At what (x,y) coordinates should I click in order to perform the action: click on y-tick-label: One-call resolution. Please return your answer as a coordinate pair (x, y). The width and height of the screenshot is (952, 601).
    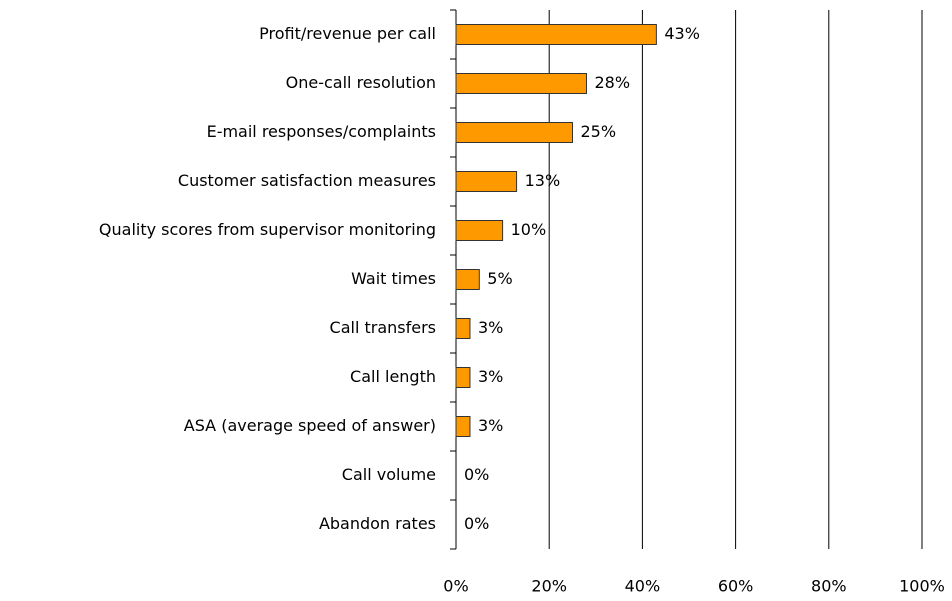
    Looking at the image, I should click on (361, 82).